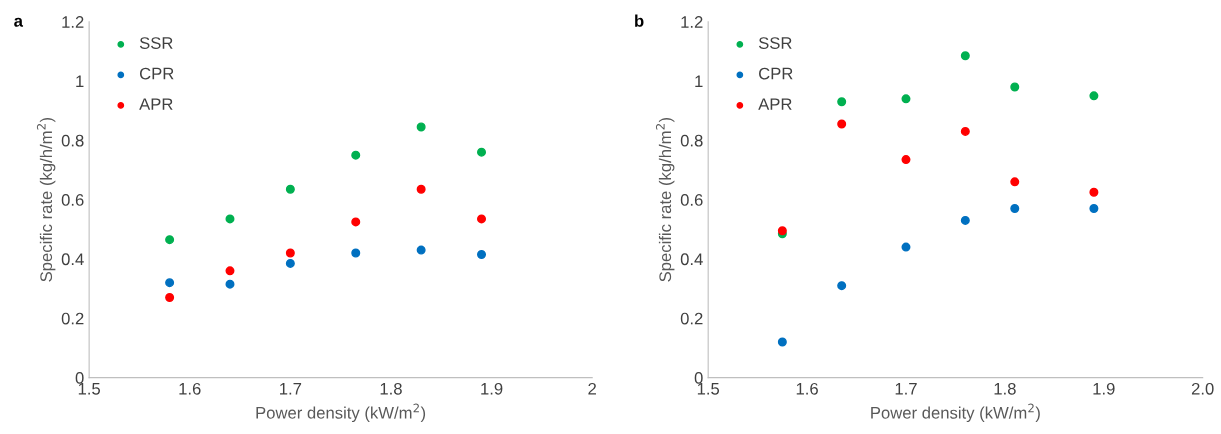 The image size is (1221, 434). What do you see at coordinates (19, 22) in the screenshot?
I see `chart-title: a` at bounding box center [19, 22].